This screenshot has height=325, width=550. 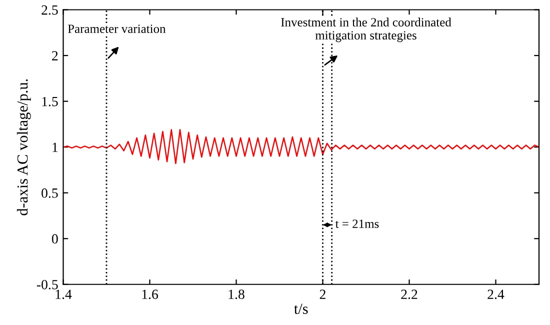 What do you see at coordinates (323, 294) in the screenshot?
I see `x-tick-label: 2` at bounding box center [323, 294].